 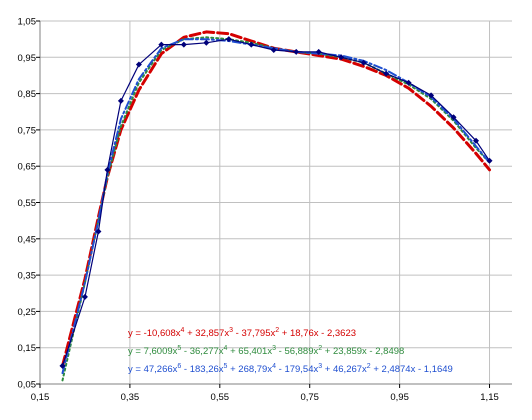 What do you see at coordinates (154, 333) in the screenshot?
I see `equation-term: y = -10,608x` at bounding box center [154, 333].